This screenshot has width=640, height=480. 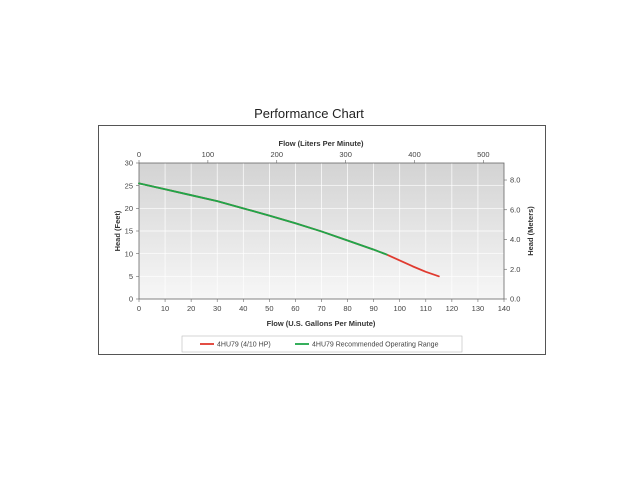 I want to click on x2-tick-label: 500, so click(x=483, y=154).